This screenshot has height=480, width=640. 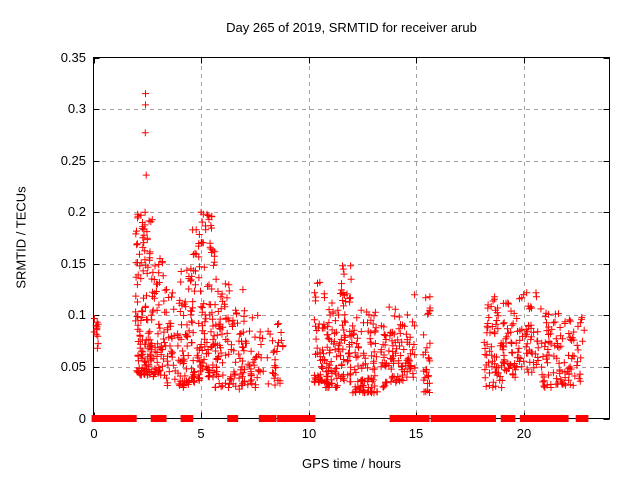 What do you see at coordinates (73, 366) in the screenshot?
I see `y-tick-label: 0.05` at bounding box center [73, 366].